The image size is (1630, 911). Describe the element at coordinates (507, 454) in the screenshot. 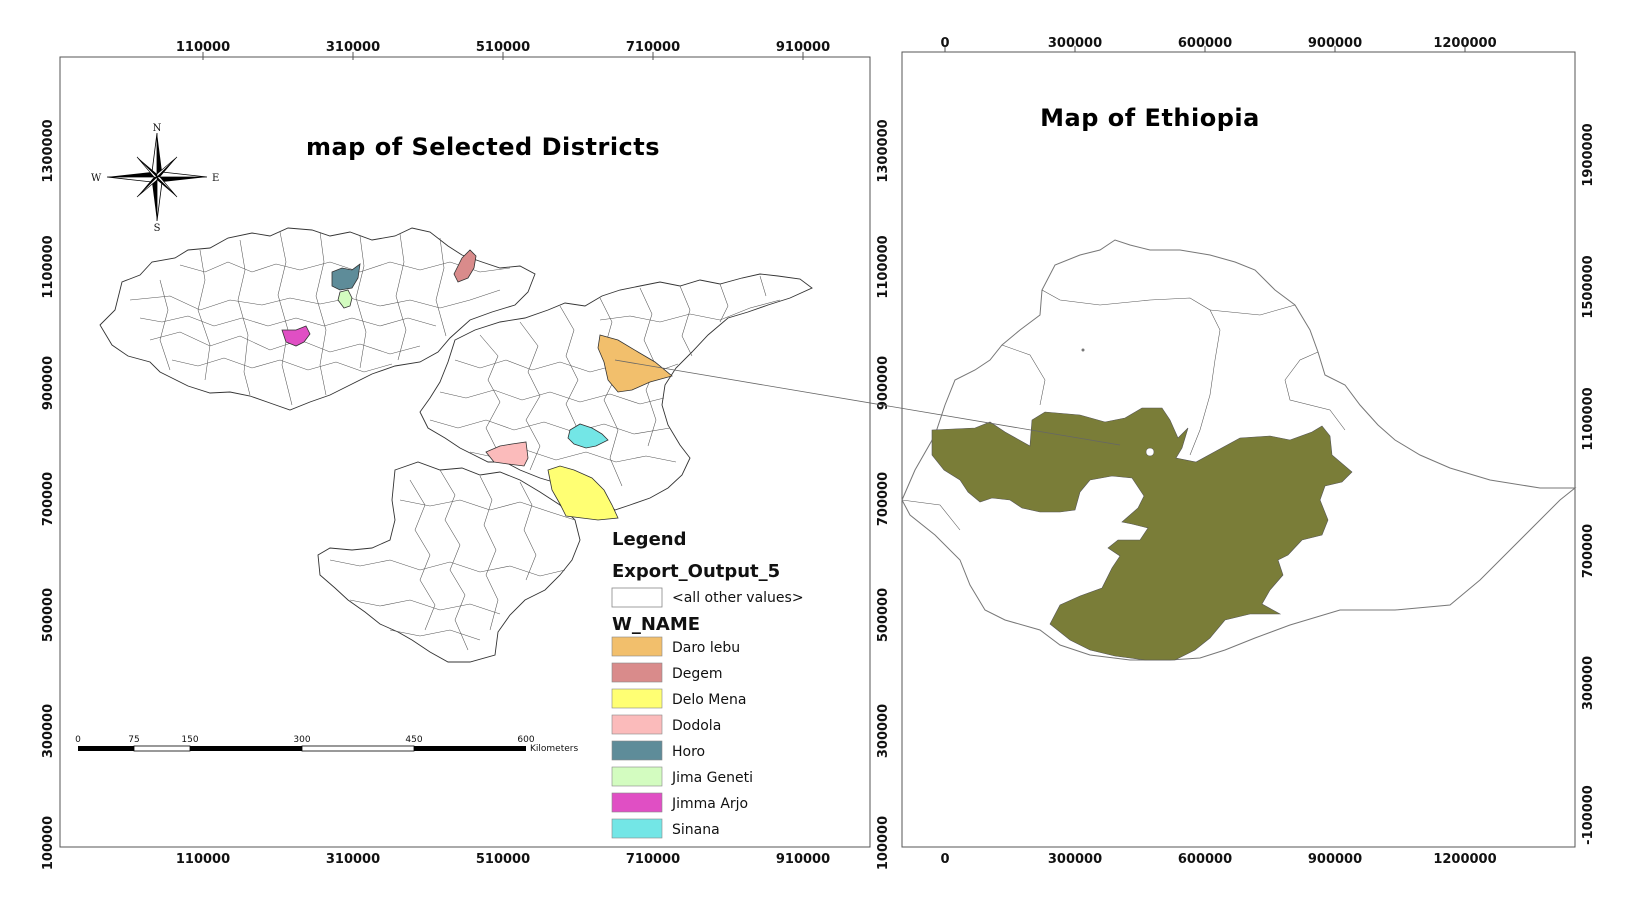

I see `district-dodola` at that location.